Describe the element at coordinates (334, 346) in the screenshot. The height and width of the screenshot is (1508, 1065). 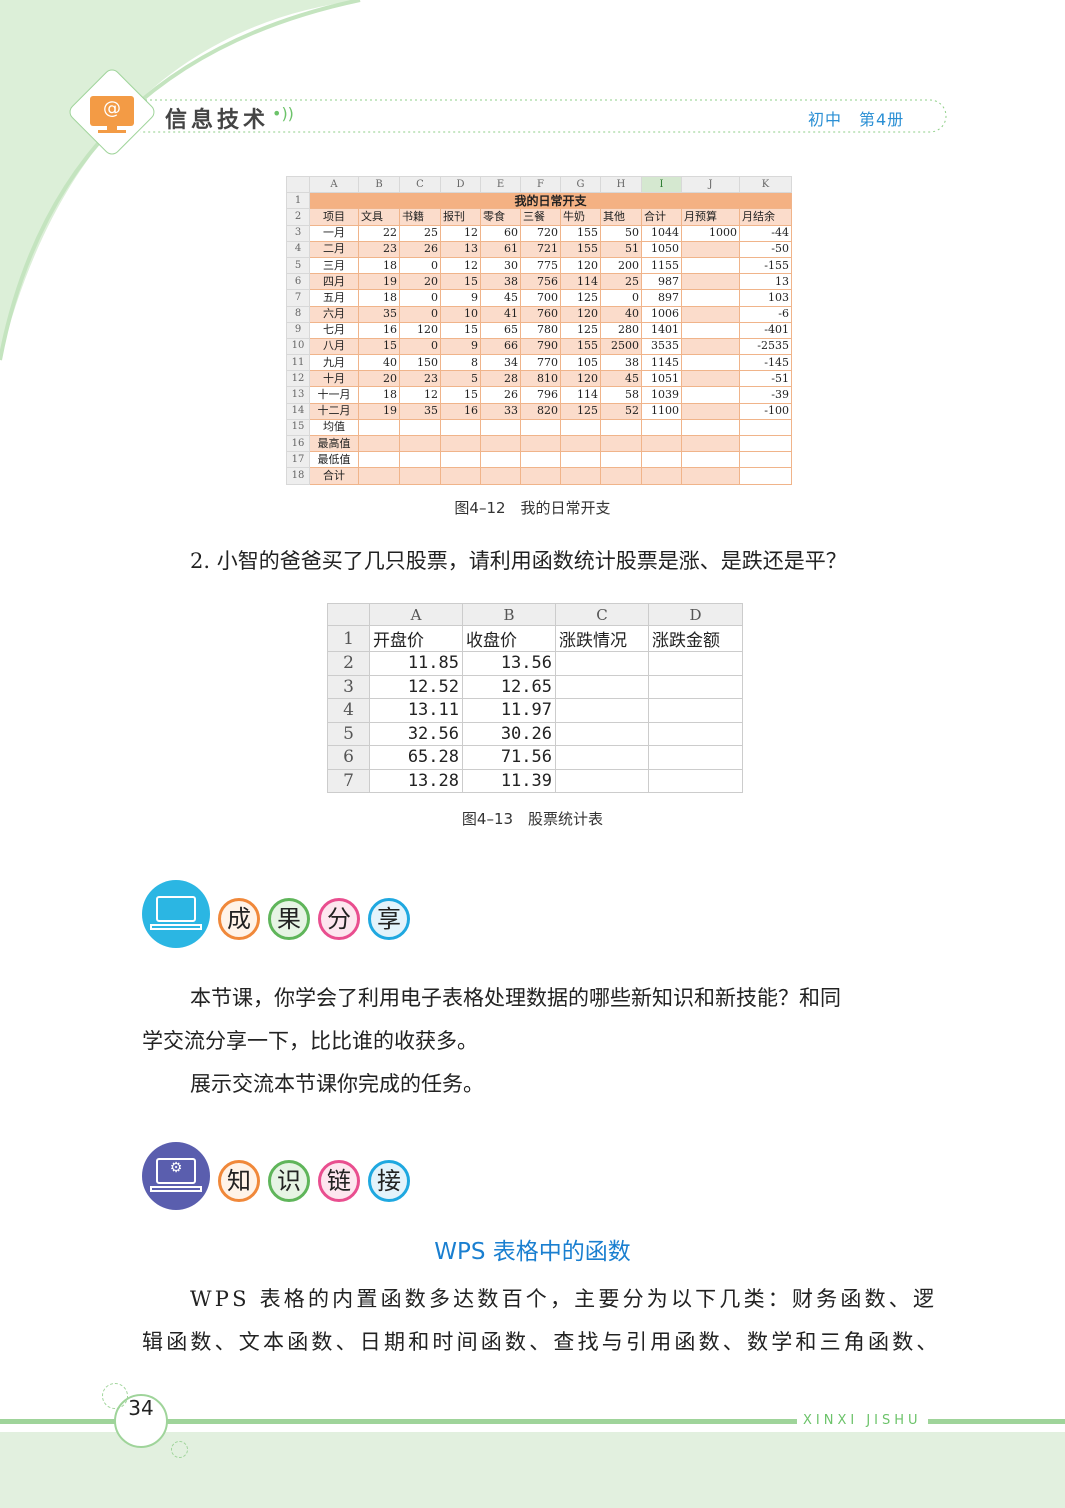
I see `cell: 八月` at that location.